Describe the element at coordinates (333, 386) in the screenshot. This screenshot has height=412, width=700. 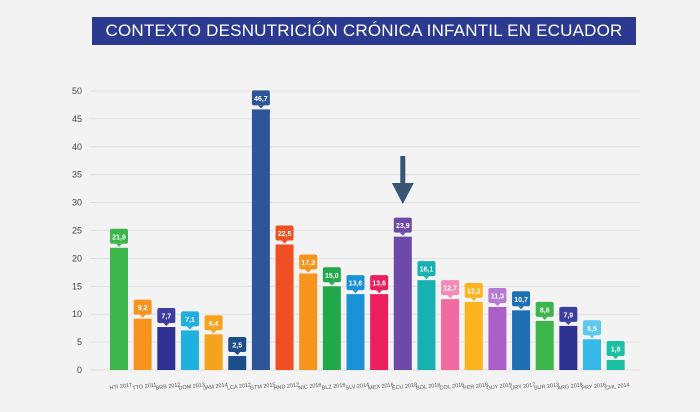
I see `x-tick-label: BLZ 2016` at that location.